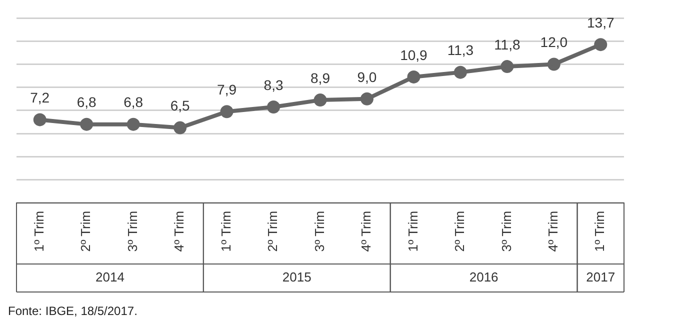 The width and height of the screenshot is (700, 333). What do you see at coordinates (600, 22) in the screenshot?
I see `data-label: 13,7` at bounding box center [600, 22].